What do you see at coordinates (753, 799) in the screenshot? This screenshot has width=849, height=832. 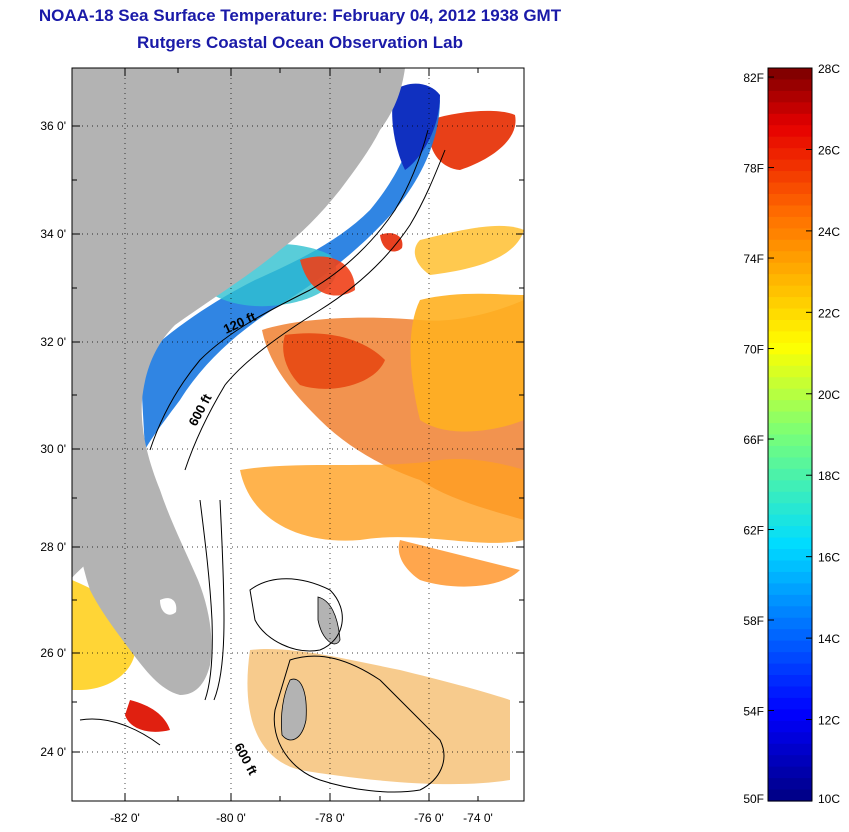 I see `colorbar-label-f: 50F` at bounding box center [753, 799].